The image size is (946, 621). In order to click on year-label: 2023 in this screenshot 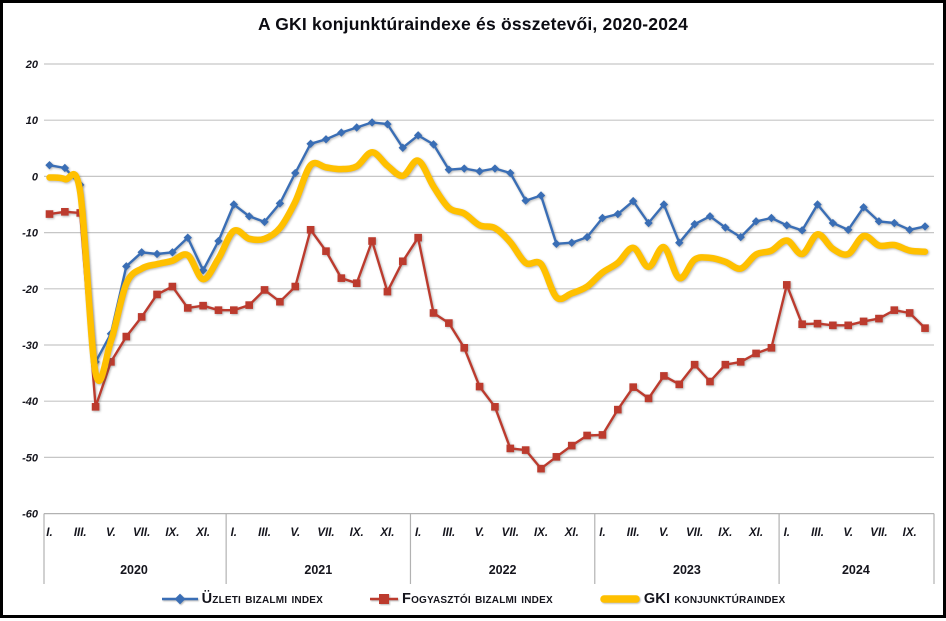, I will do `click(687, 570)`.